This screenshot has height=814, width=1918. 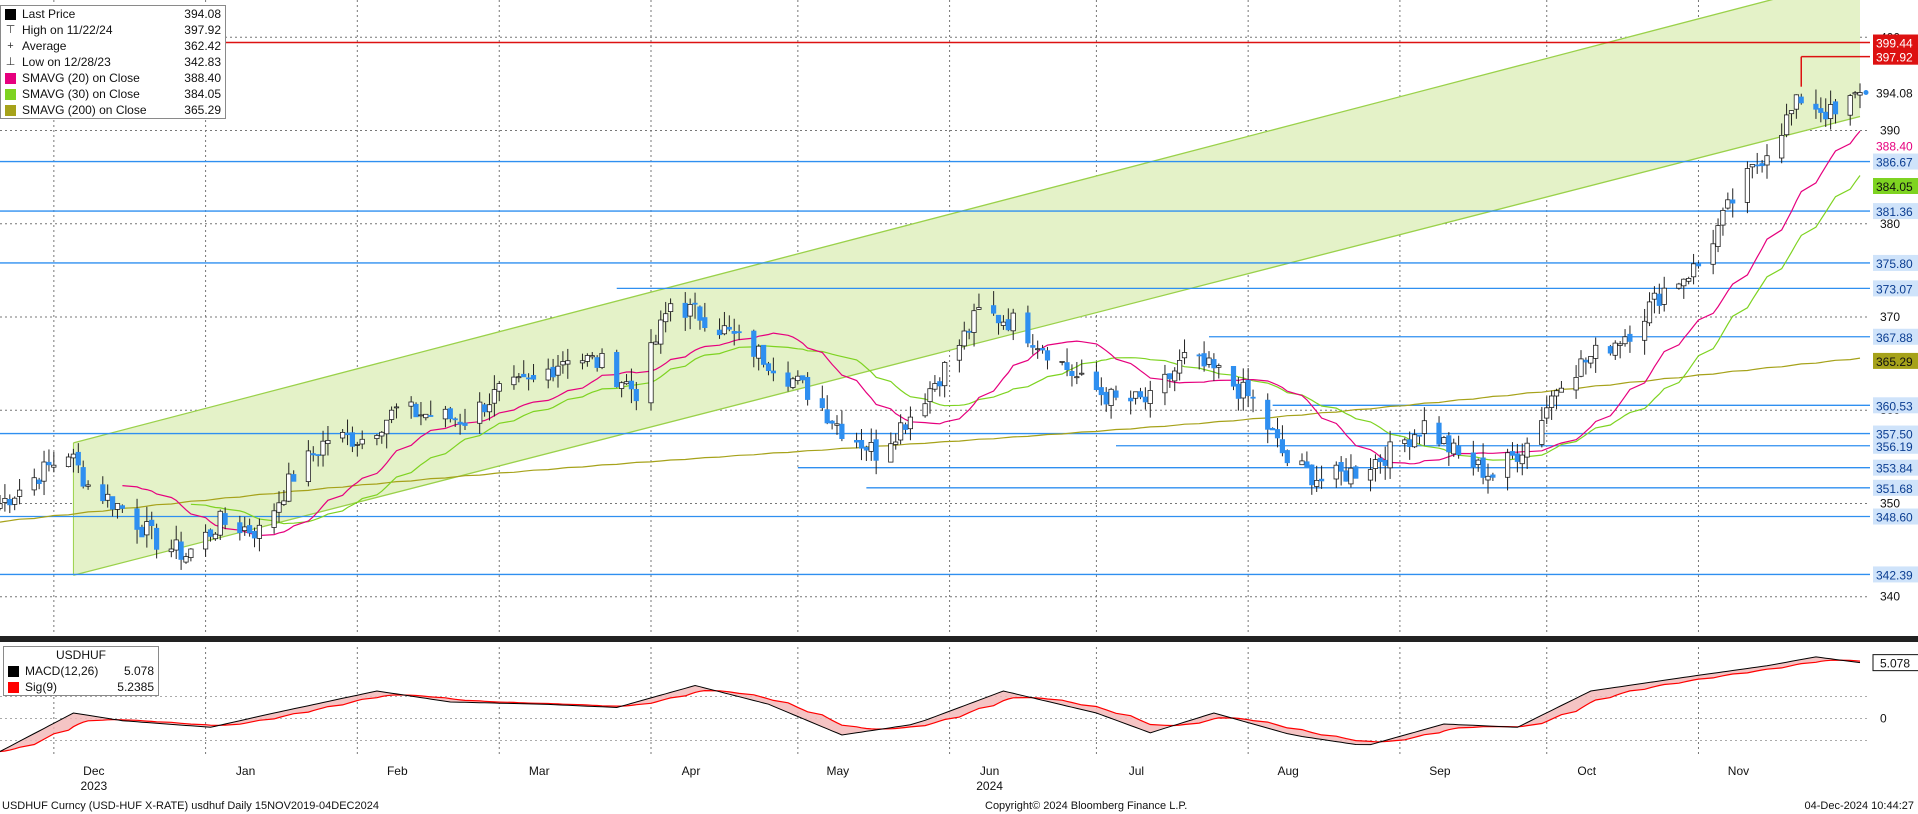 What do you see at coordinates (1895, 56) in the screenshot?
I see `red-value-tag-bg` at bounding box center [1895, 56].